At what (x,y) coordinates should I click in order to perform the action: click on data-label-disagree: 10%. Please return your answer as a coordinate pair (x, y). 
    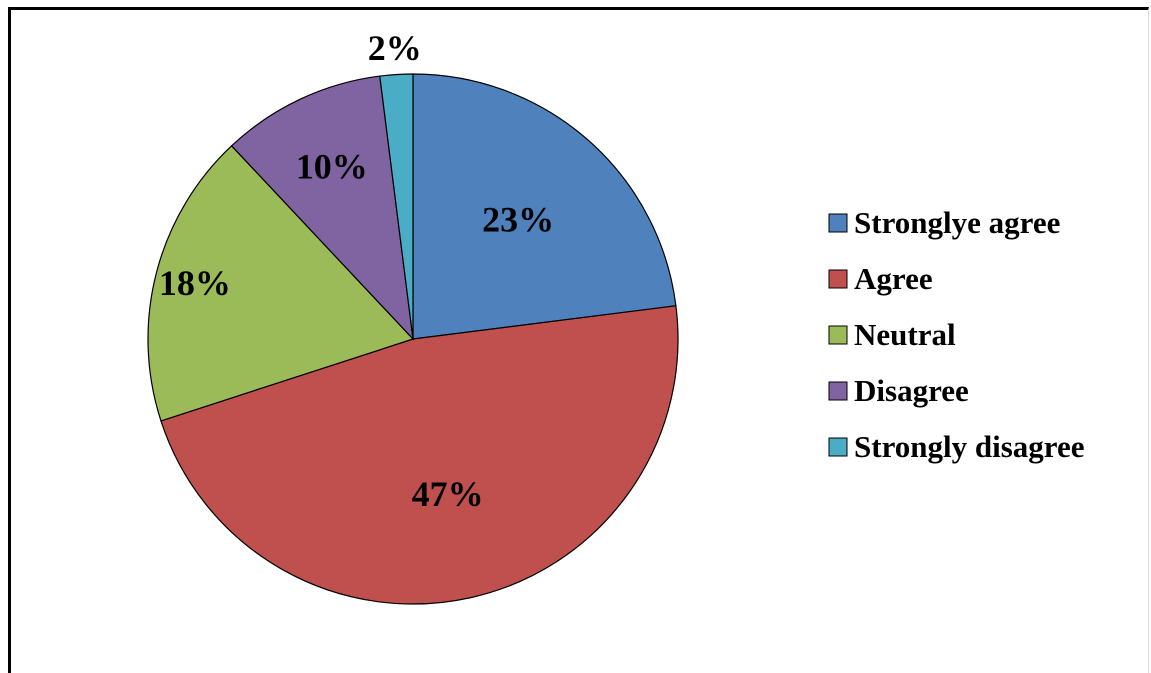
    Looking at the image, I should click on (332, 166).